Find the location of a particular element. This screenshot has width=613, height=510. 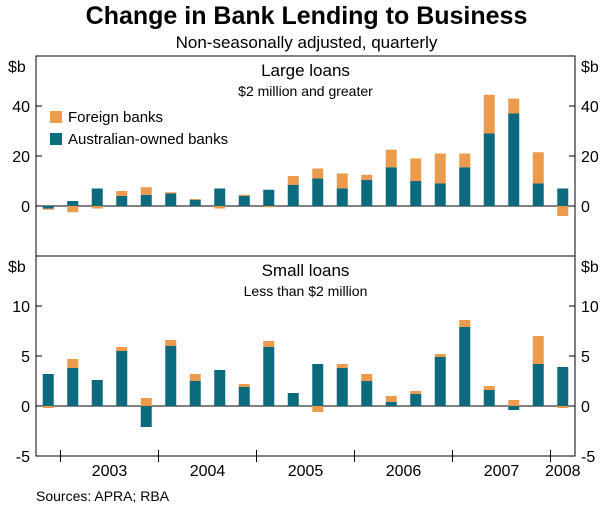

legend-swatch is located at coordinates (56, 117).